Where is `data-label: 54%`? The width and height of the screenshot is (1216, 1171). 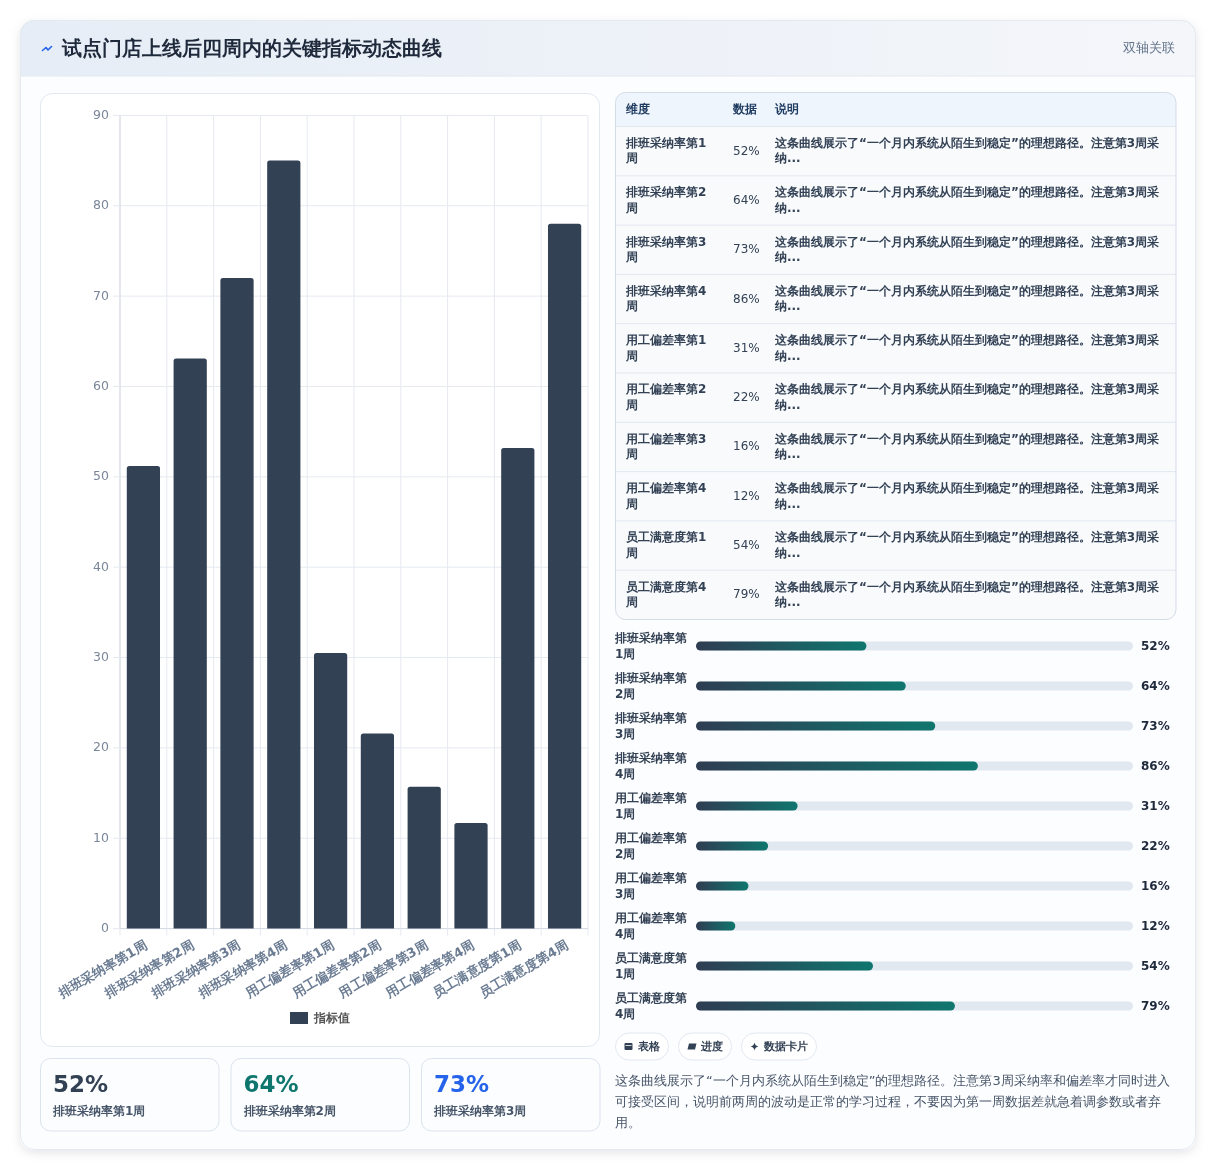
data-label: 54% is located at coordinates (1155, 965).